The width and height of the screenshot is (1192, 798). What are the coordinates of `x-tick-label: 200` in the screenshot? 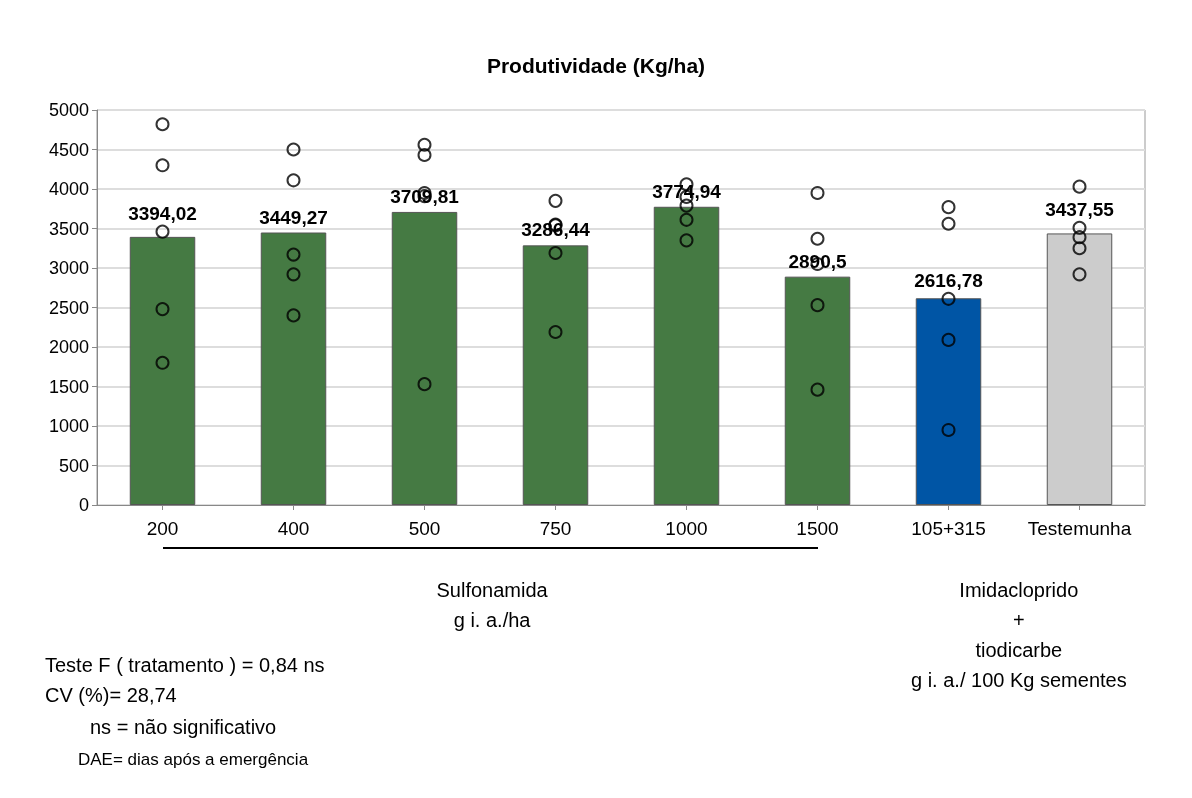 It's located at (162, 528).